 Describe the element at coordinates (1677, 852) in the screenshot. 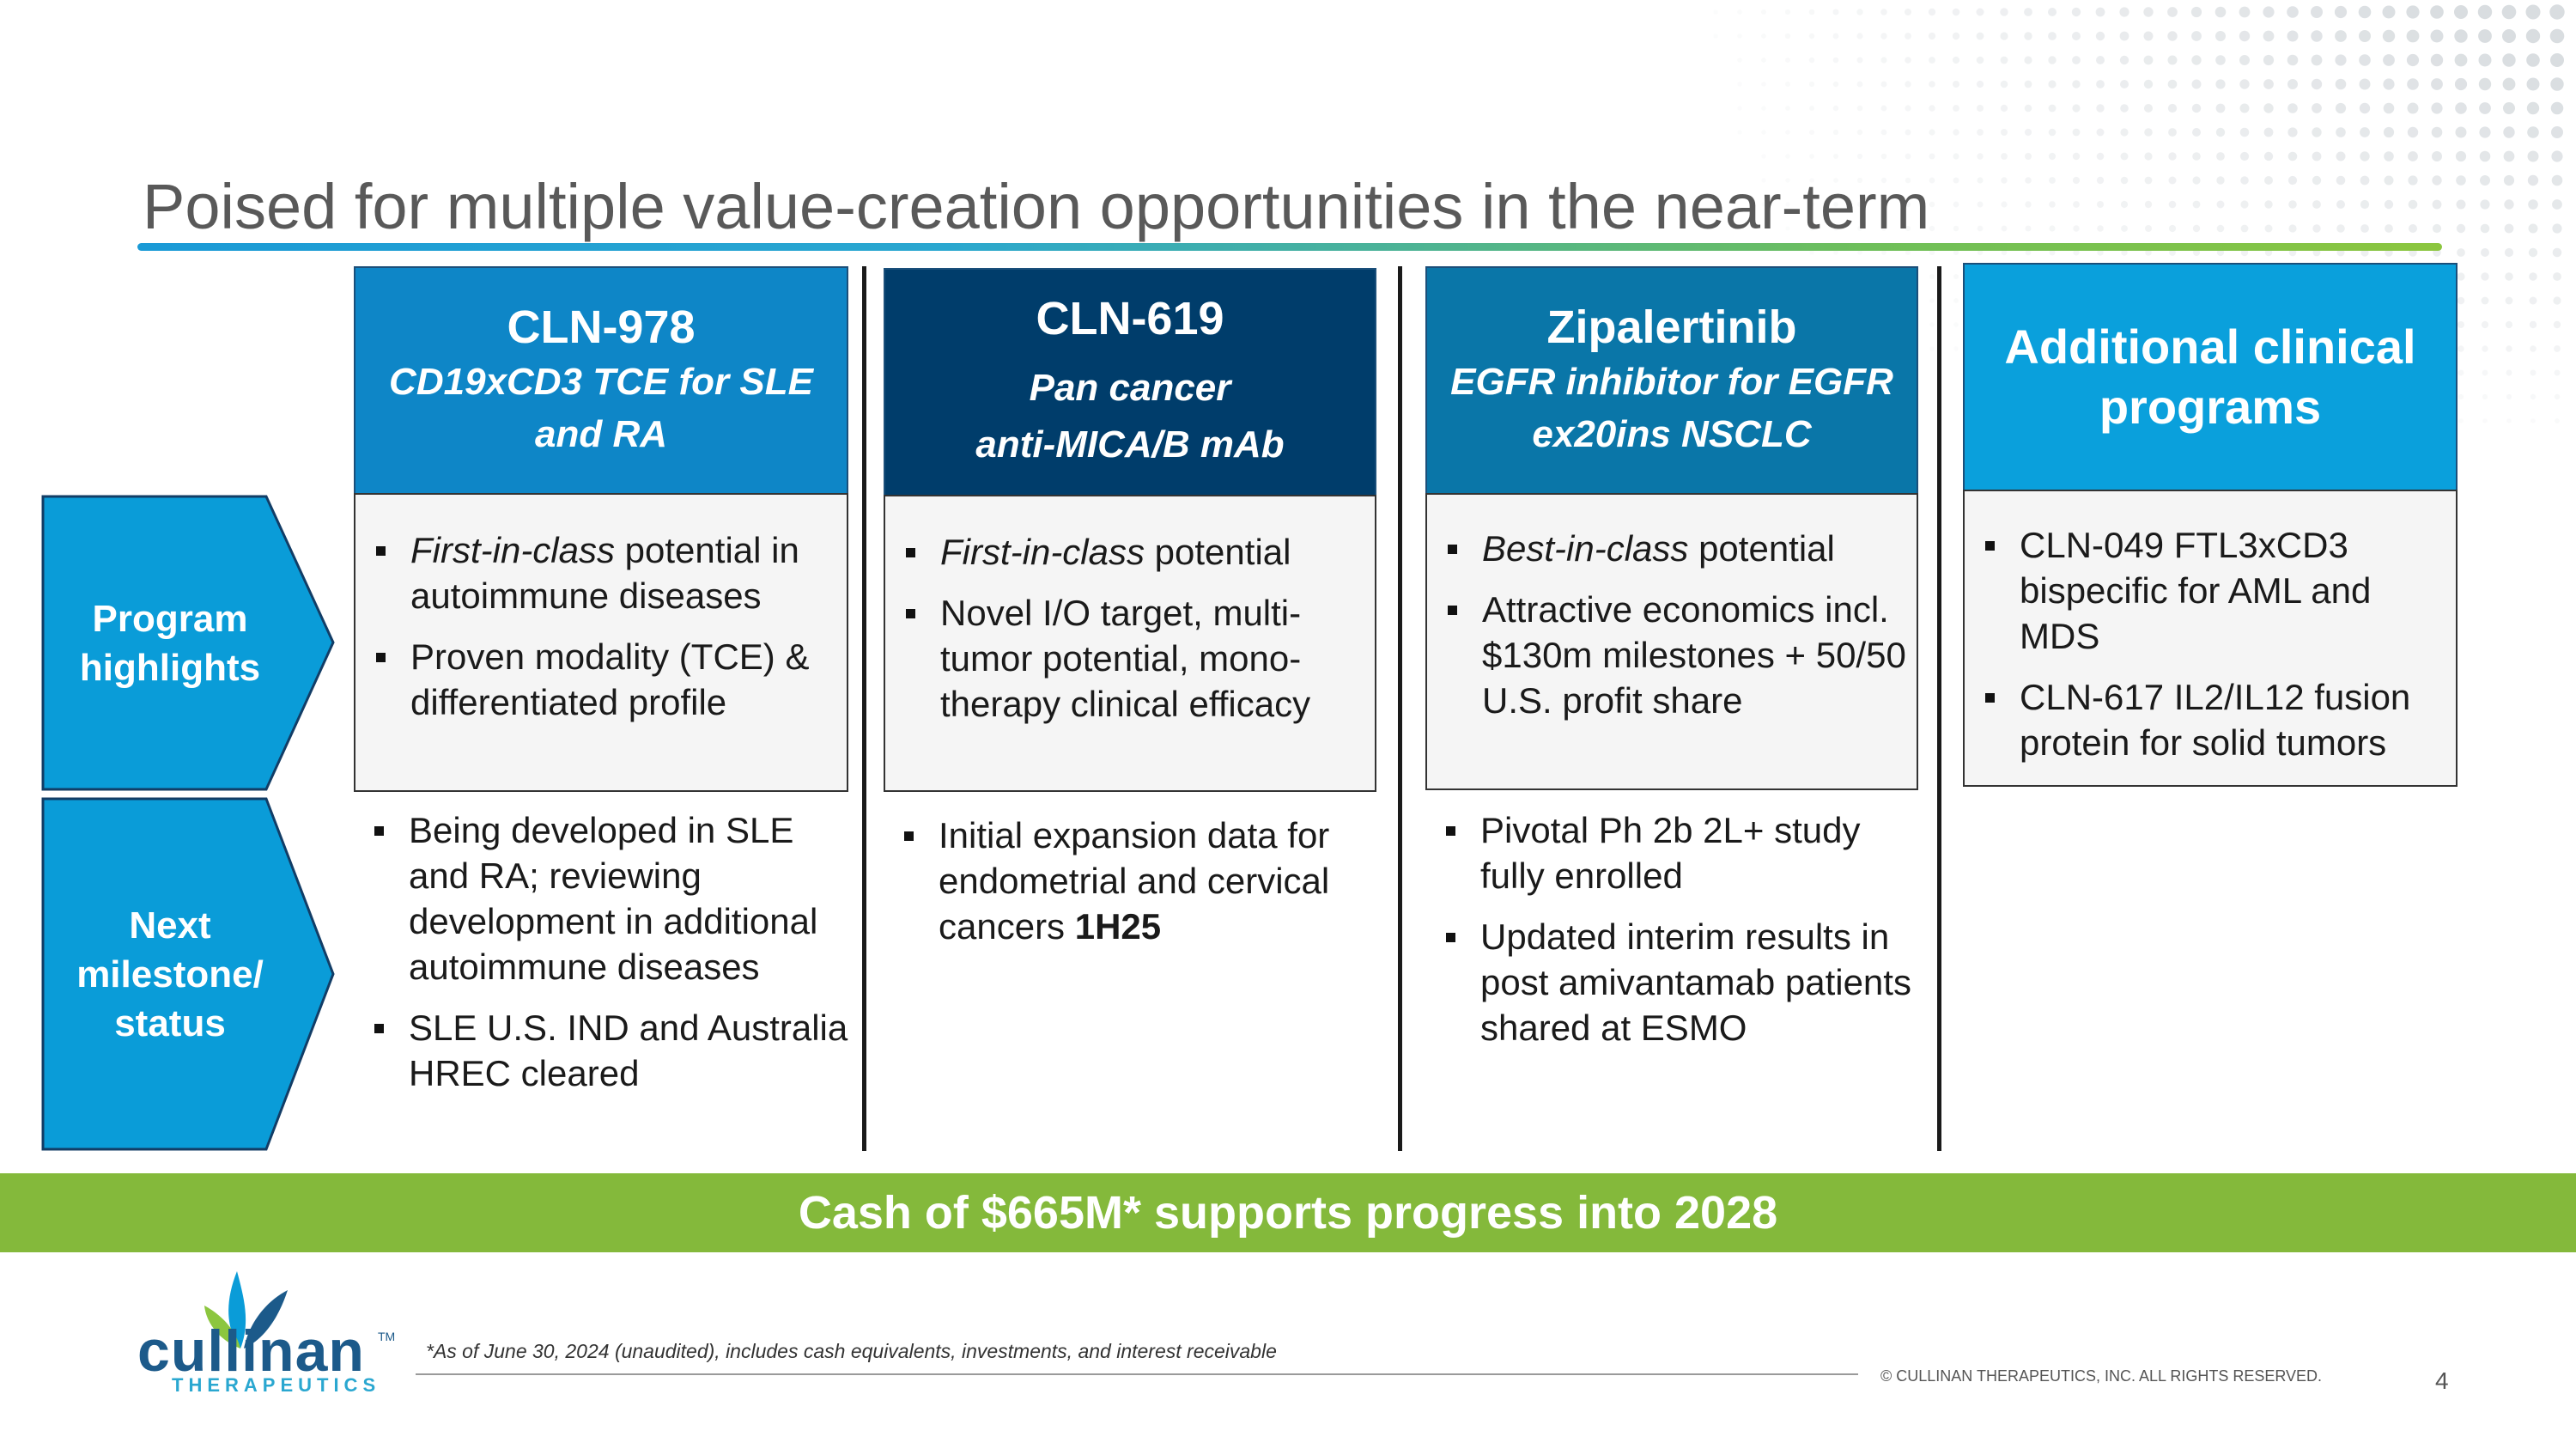

I see `list-item: Pivotal Ph 2b 2L+ study fully enrolled` at that location.